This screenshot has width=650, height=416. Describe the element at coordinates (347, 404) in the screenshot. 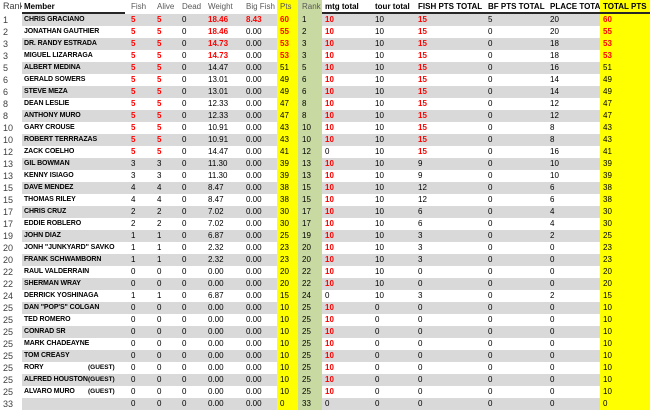

I see `cell-mtg: 0` at that location.